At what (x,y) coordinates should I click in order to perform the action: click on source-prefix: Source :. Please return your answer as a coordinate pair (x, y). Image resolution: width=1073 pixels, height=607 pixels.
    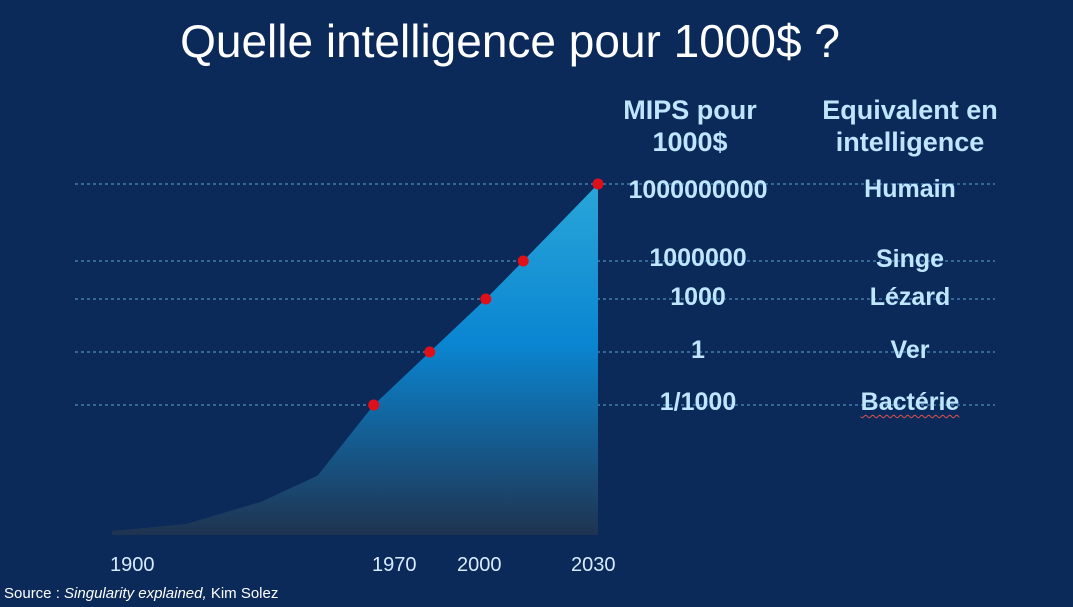
    Looking at the image, I should click on (32, 593).